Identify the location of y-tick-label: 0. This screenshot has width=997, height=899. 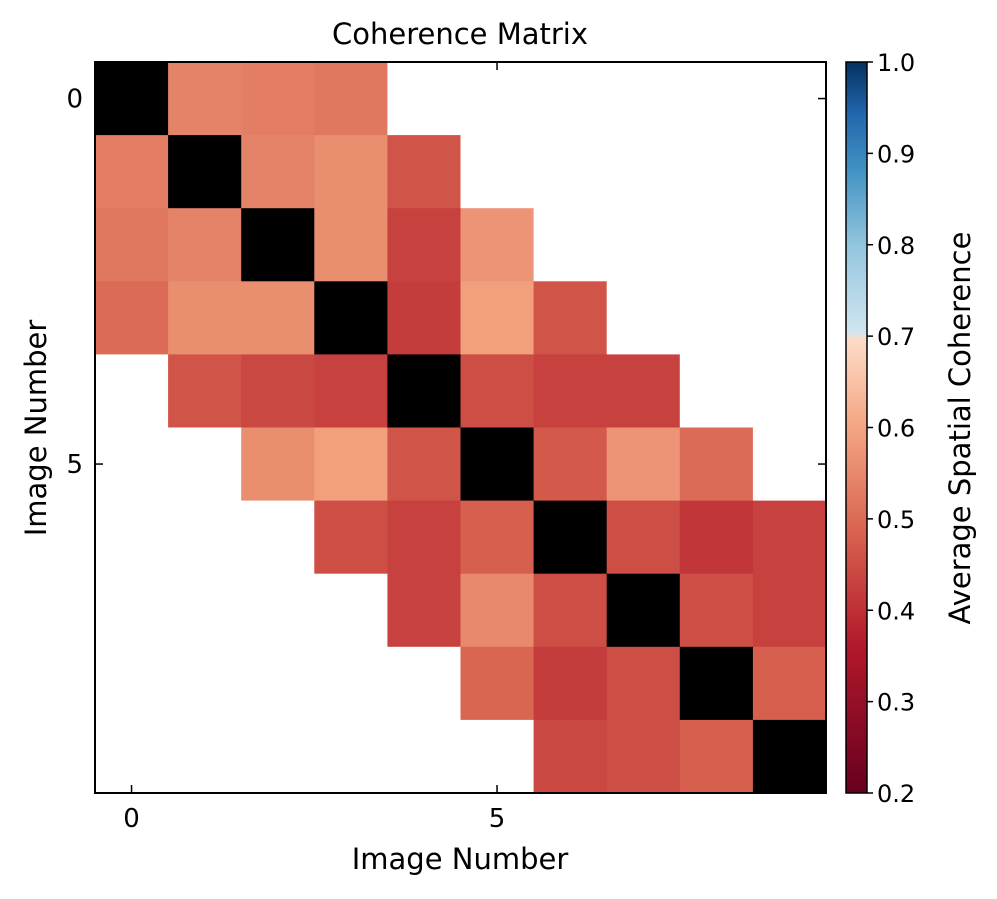
(74, 100).